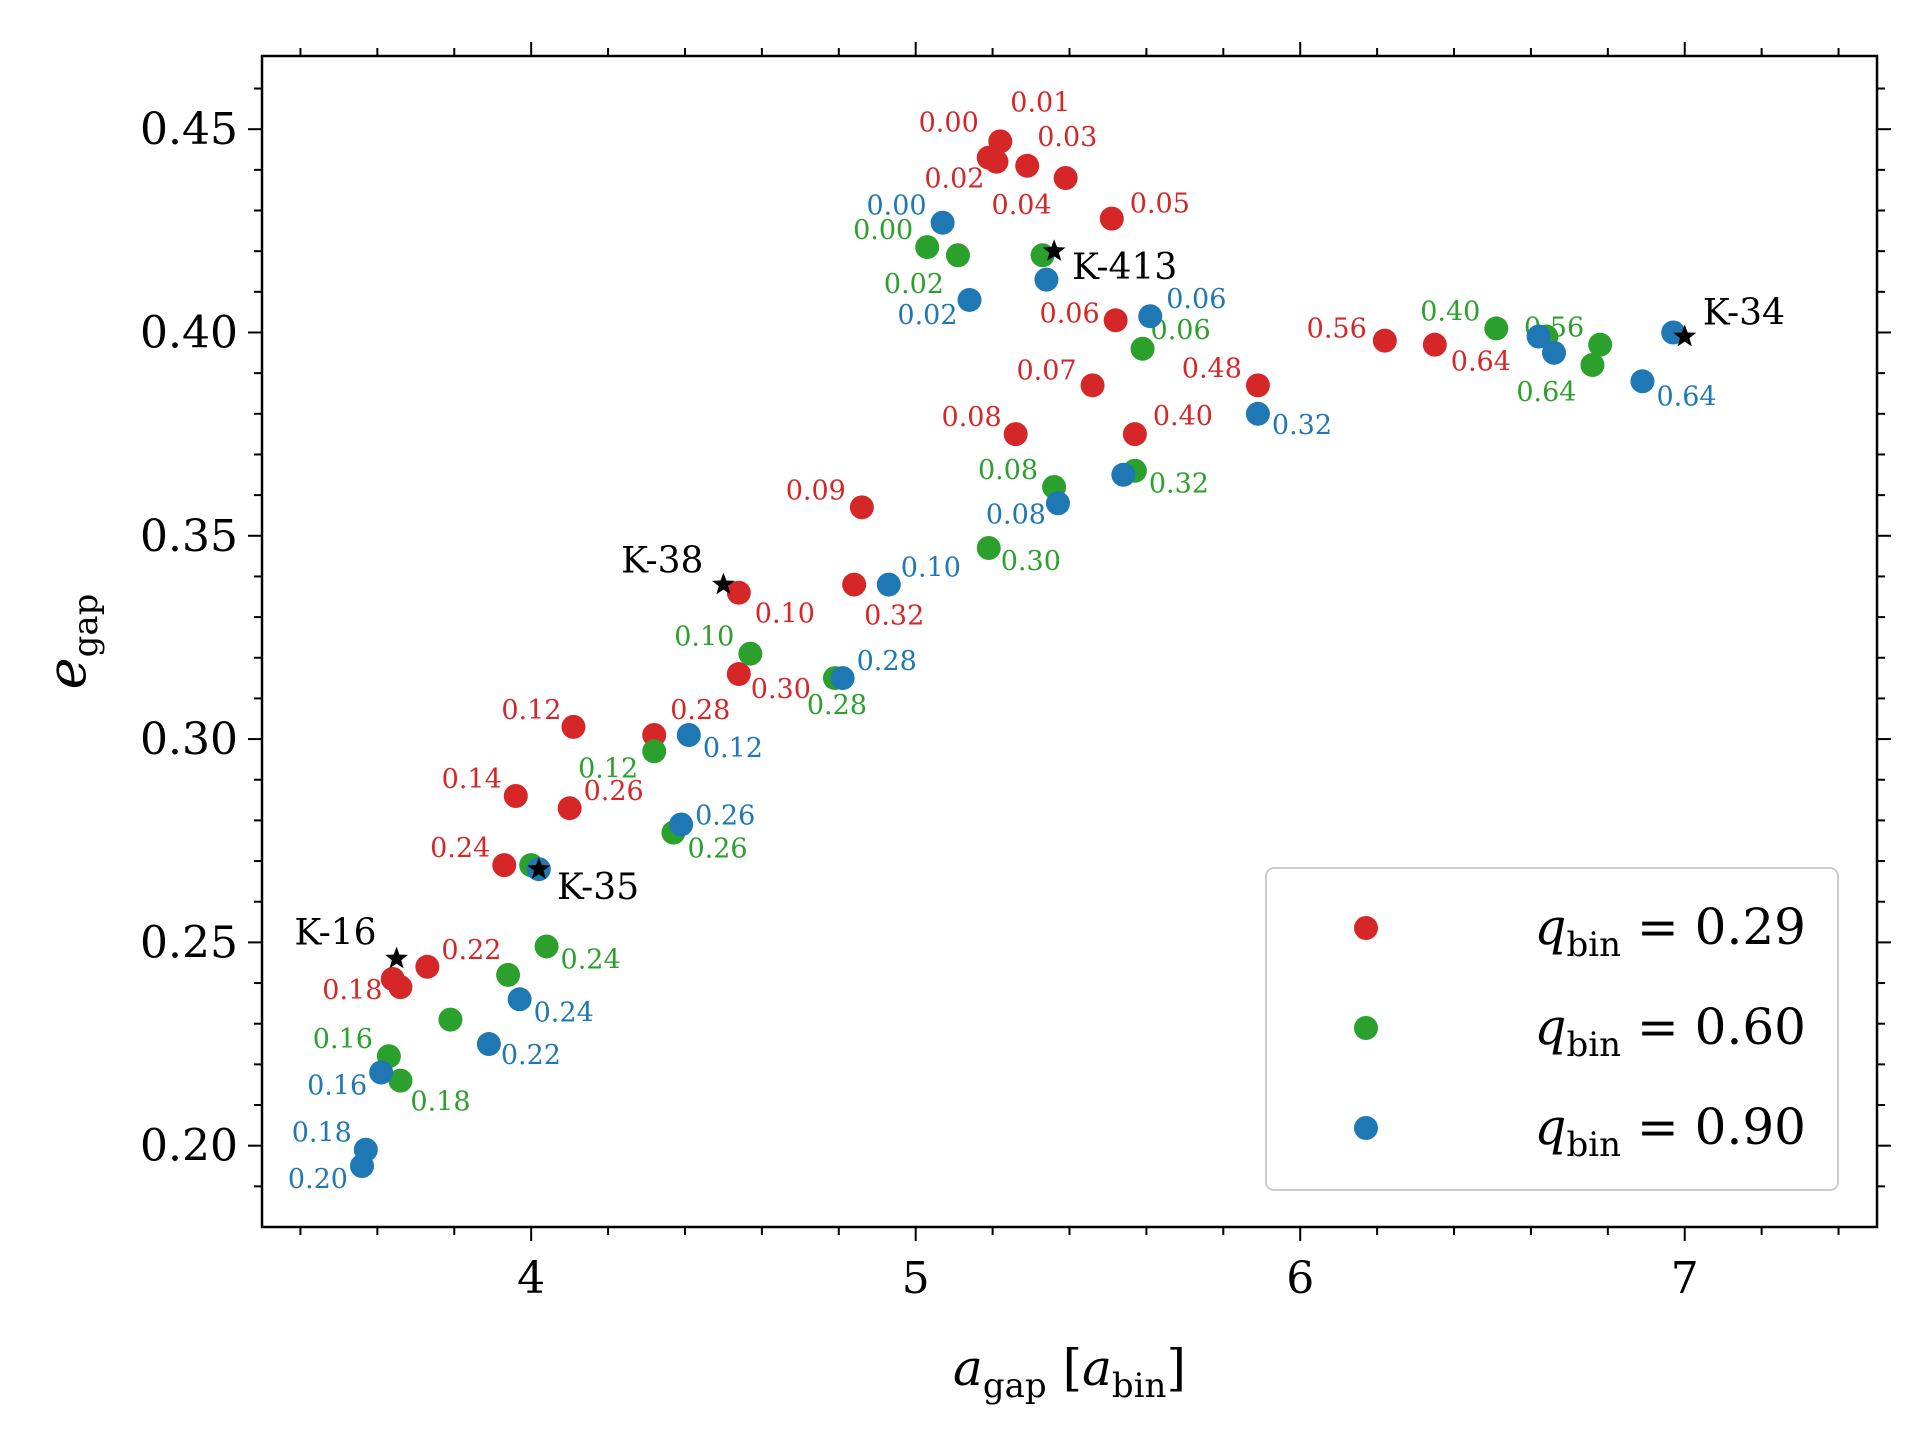 This screenshot has height=1444, width=1920. What do you see at coordinates (1300, 1278) in the screenshot?
I see `x-tick-label: 6` at bounding box center [1300, 1278].